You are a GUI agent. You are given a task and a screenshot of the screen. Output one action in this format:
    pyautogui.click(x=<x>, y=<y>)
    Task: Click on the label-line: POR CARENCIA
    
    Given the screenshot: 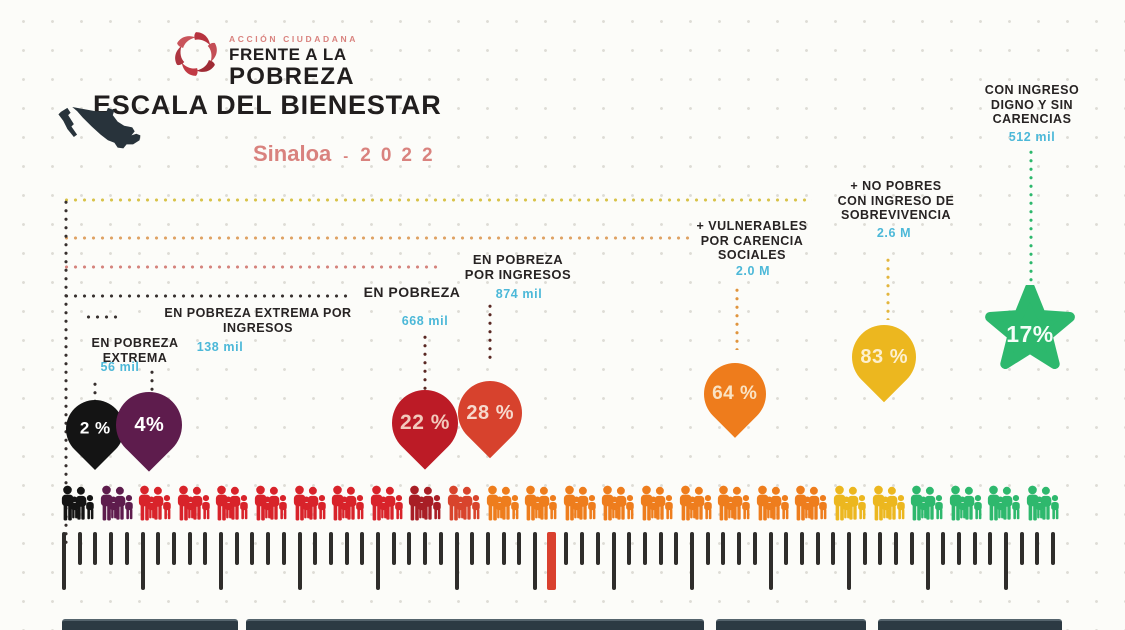 What is the action you would take?
    pyautogui.click(x=752, y=240)
    